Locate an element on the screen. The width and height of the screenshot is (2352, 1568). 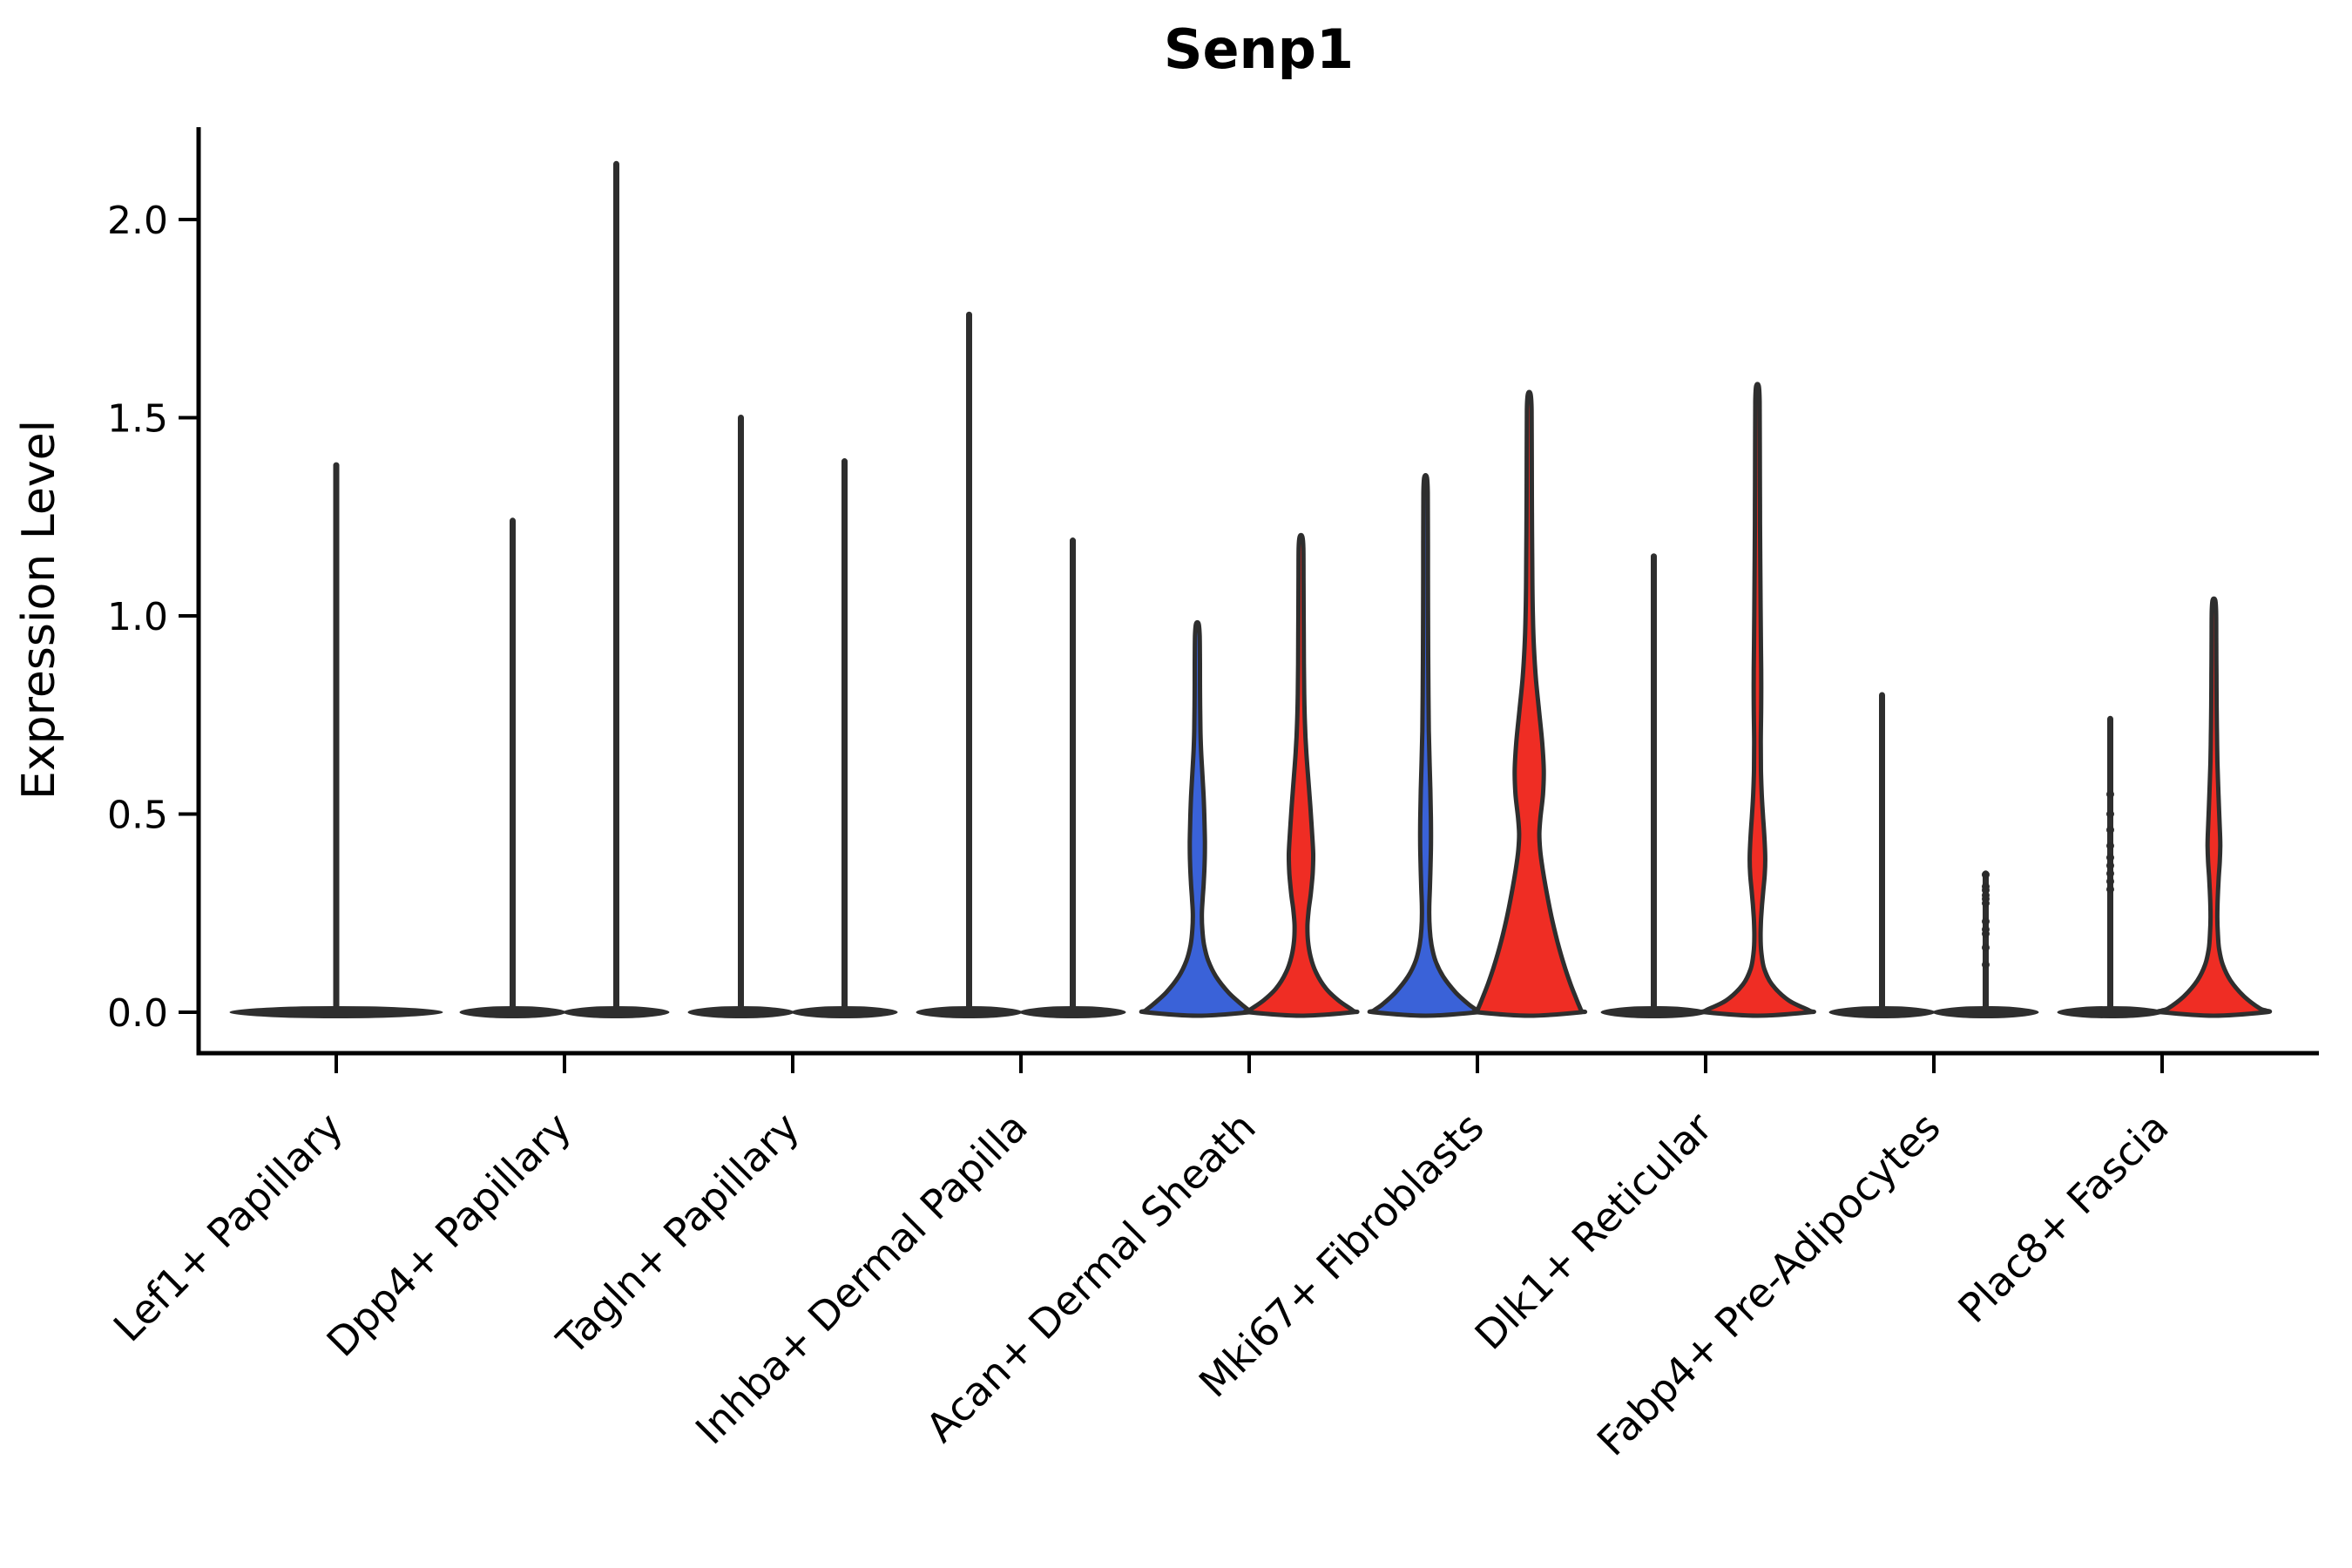
violin-2-right-base is located at coordinates (844, 1012).